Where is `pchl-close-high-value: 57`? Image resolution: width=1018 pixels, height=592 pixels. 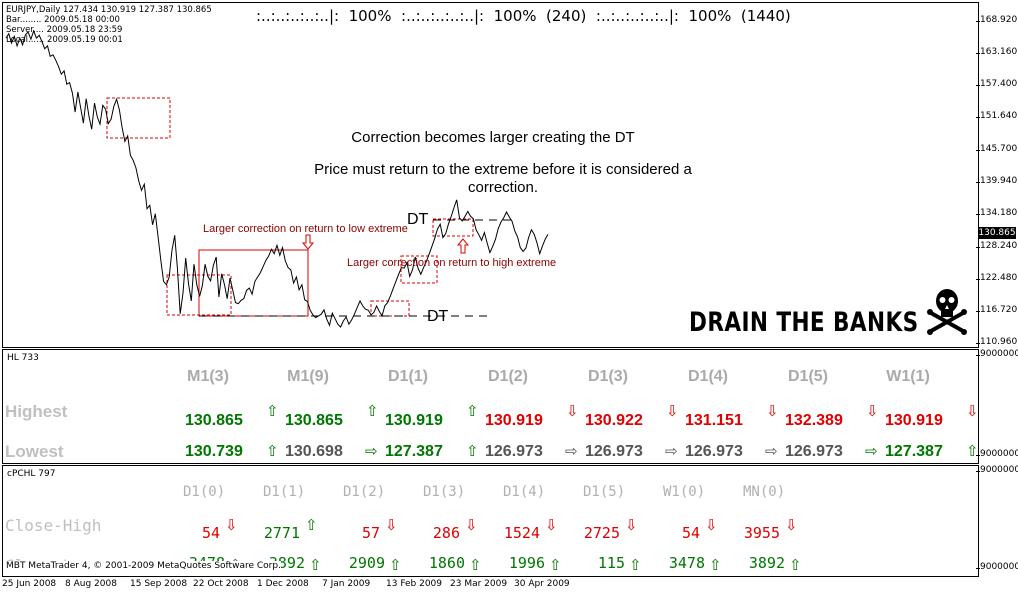
pchl-close-high-value: 57 is located at coordinates (370, 533).